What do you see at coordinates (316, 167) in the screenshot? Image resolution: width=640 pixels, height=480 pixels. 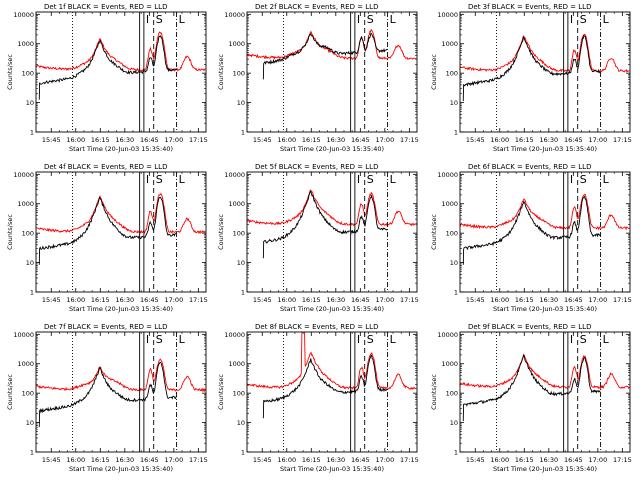 I see `panel-title: Det 5f BLACK = Events, RED = LLD` at bounding box center [316, 167].